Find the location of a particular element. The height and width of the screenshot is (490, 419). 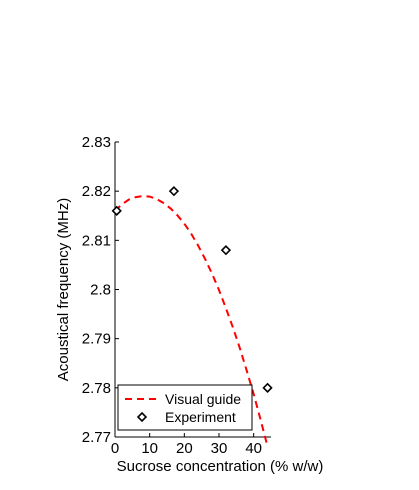

legend-box is located at coordinates (185, 407).